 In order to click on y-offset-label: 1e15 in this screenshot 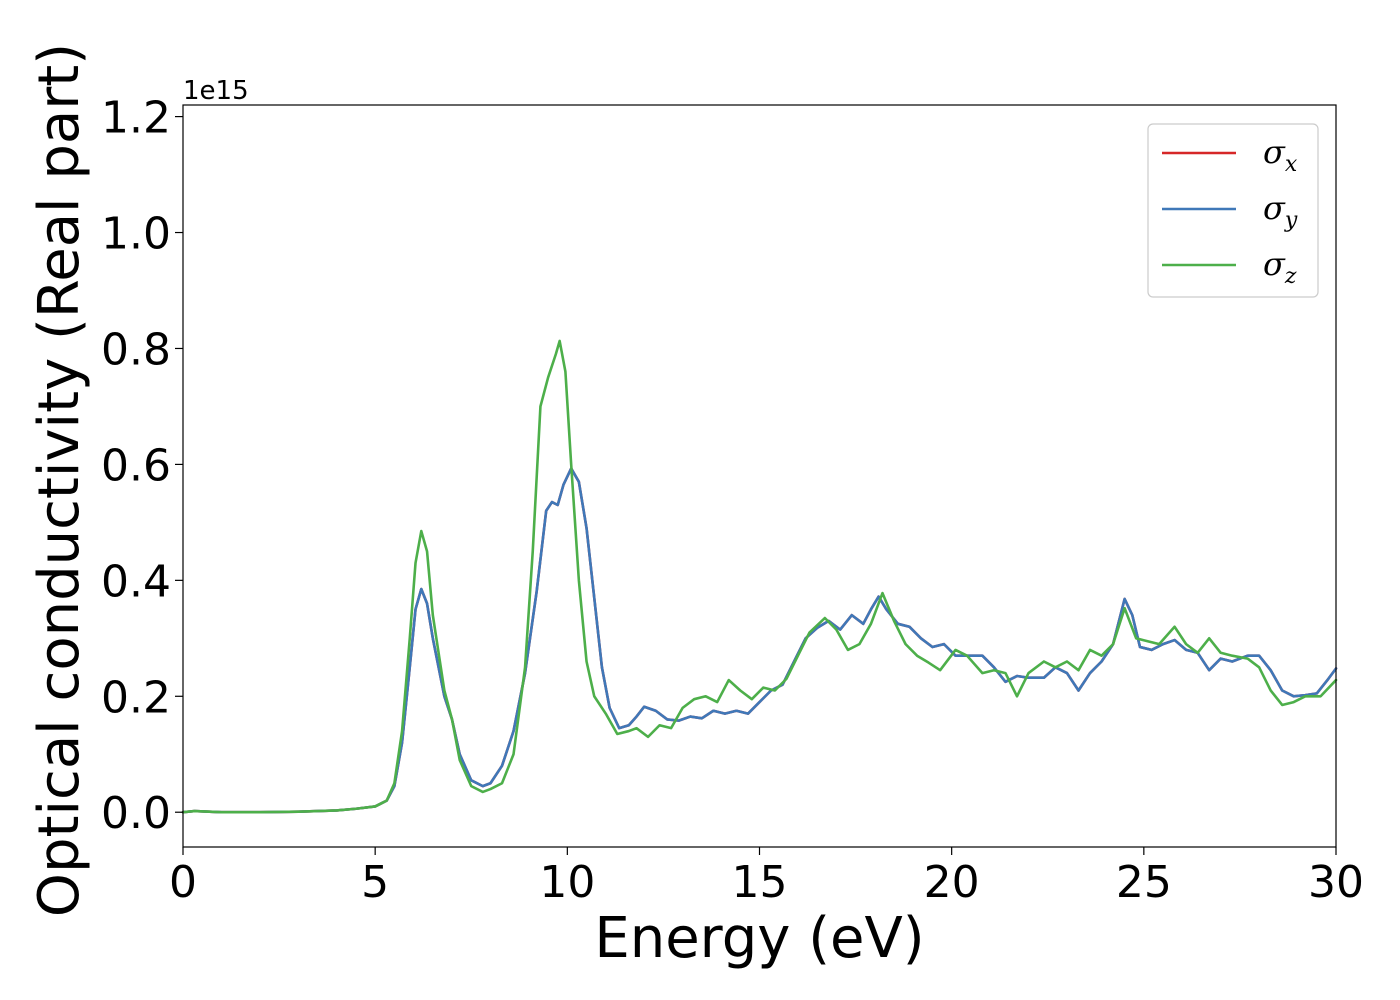, I will do `click(216, 91)`.